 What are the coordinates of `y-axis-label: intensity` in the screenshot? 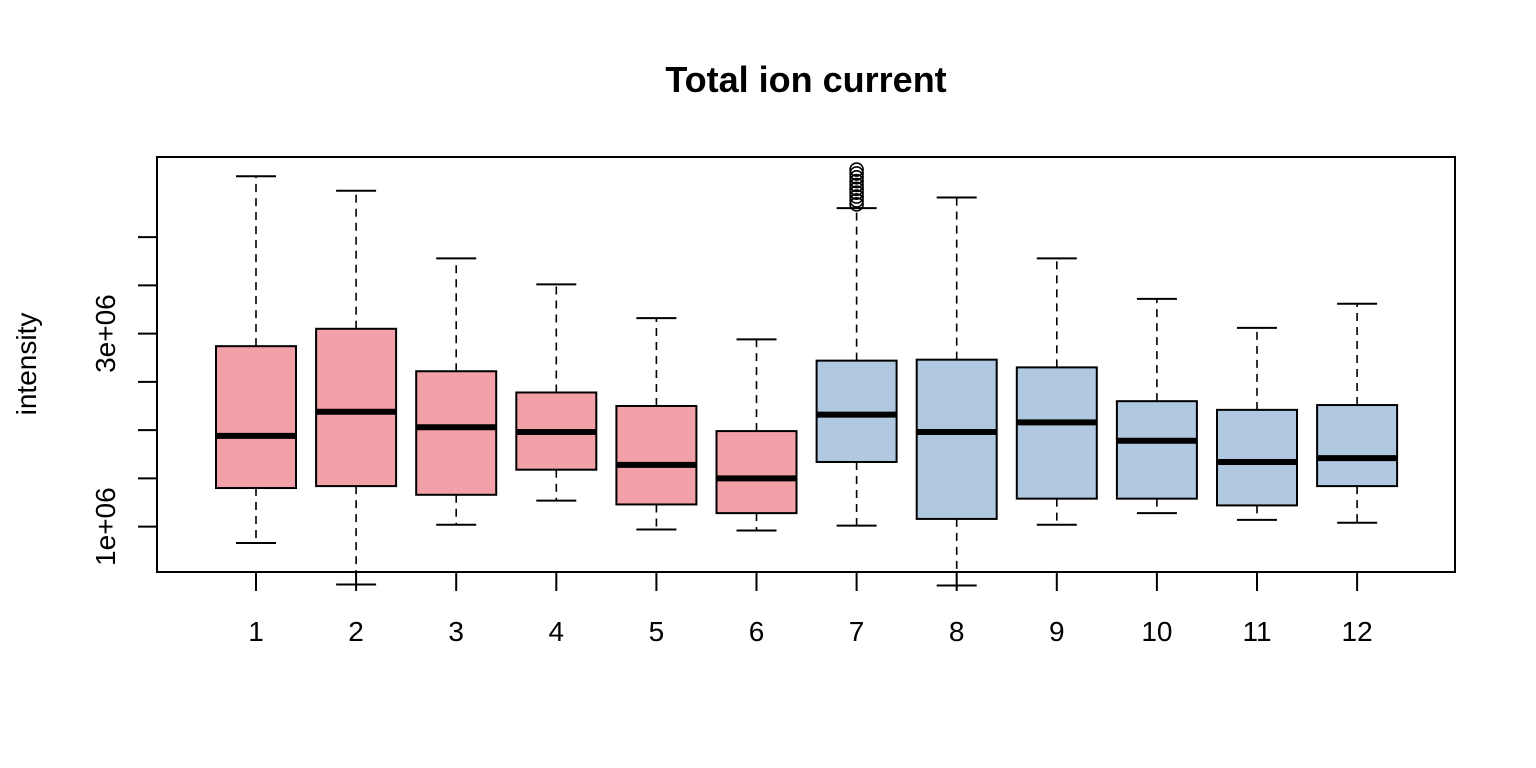 It's located at (26, 364).